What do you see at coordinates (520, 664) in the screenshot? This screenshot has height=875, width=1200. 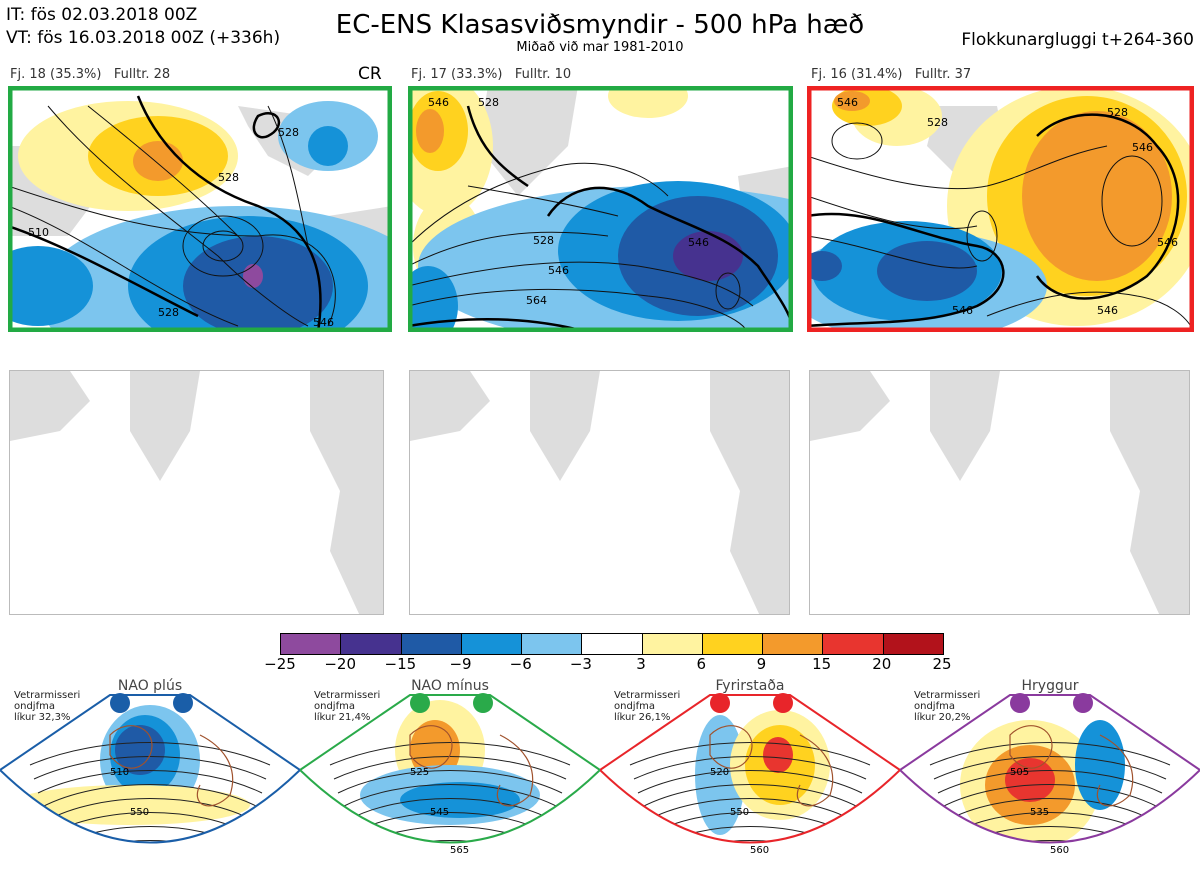 I see `colorbar-tick-label: −6` at bounding box center [520, 664].